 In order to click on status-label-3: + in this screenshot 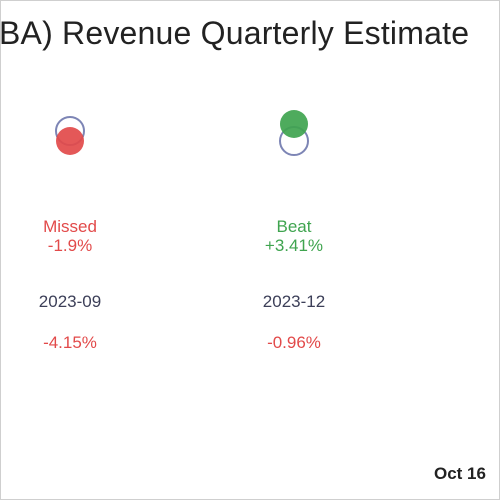, I will do `click(490, 226)`.